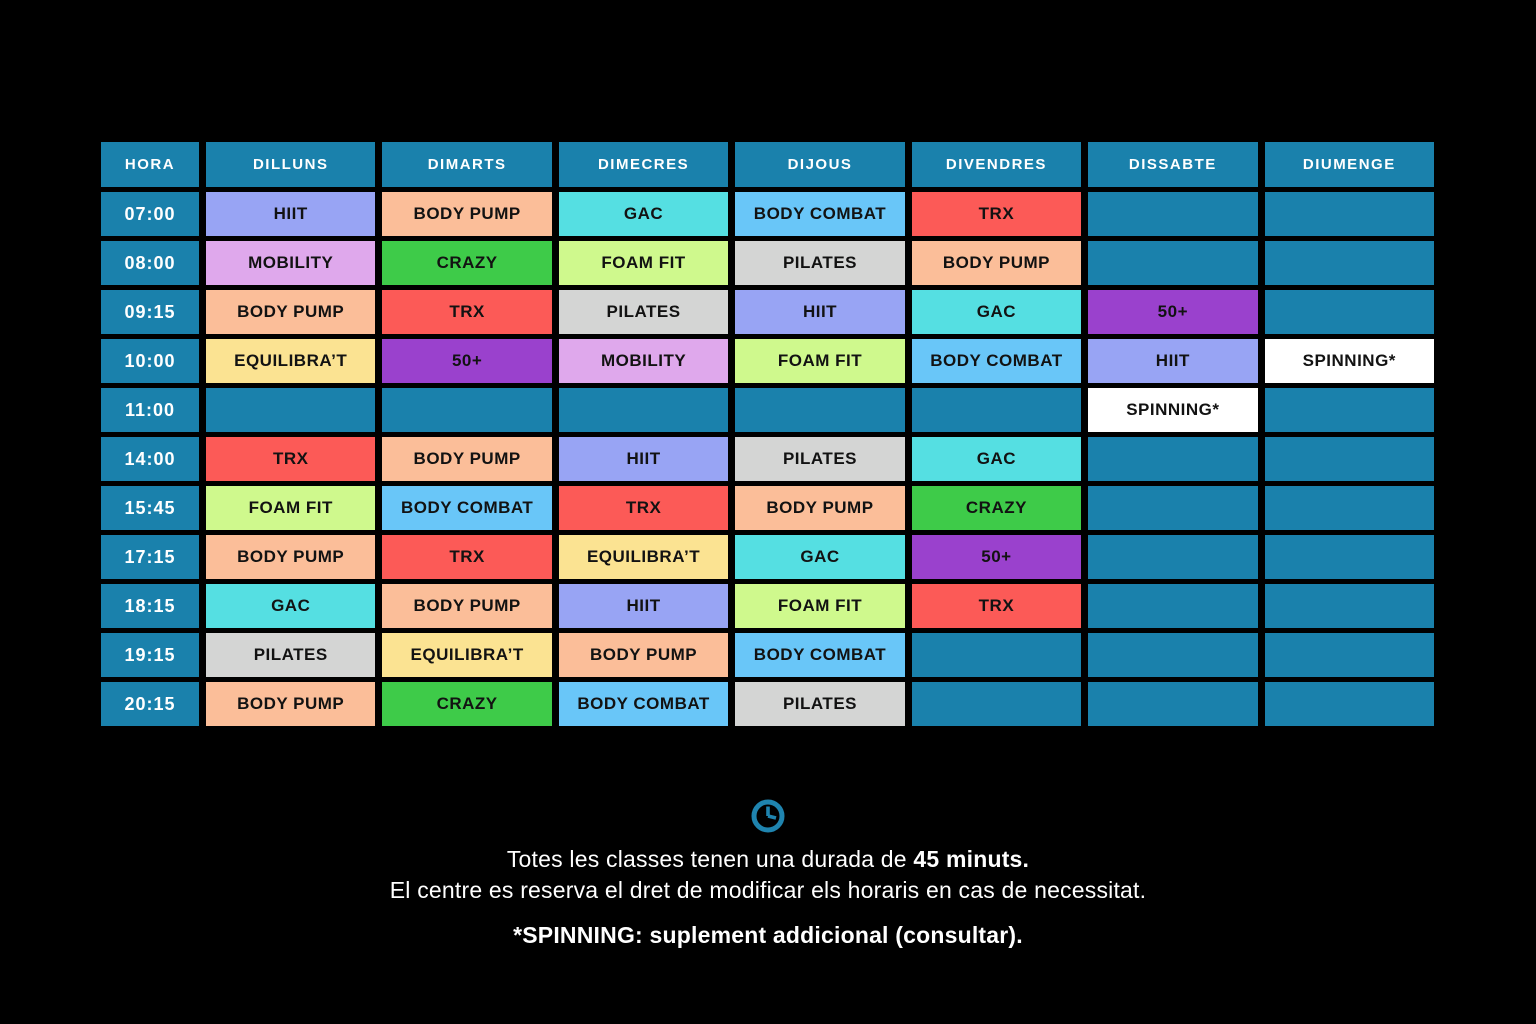 This screenshot has height=1024, width=1536. Describe the element at coordinates (971, 859) in the screenshot. I see `footer-note-duration-bold: 45 minuts.` at that location.